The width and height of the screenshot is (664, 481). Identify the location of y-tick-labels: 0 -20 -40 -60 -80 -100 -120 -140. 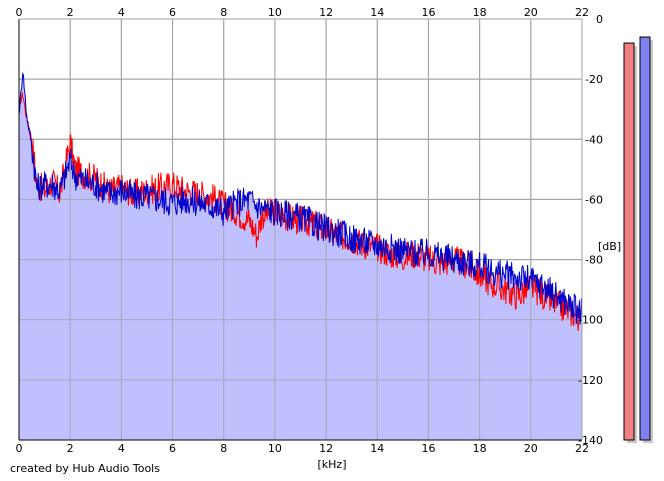
(590, 230).